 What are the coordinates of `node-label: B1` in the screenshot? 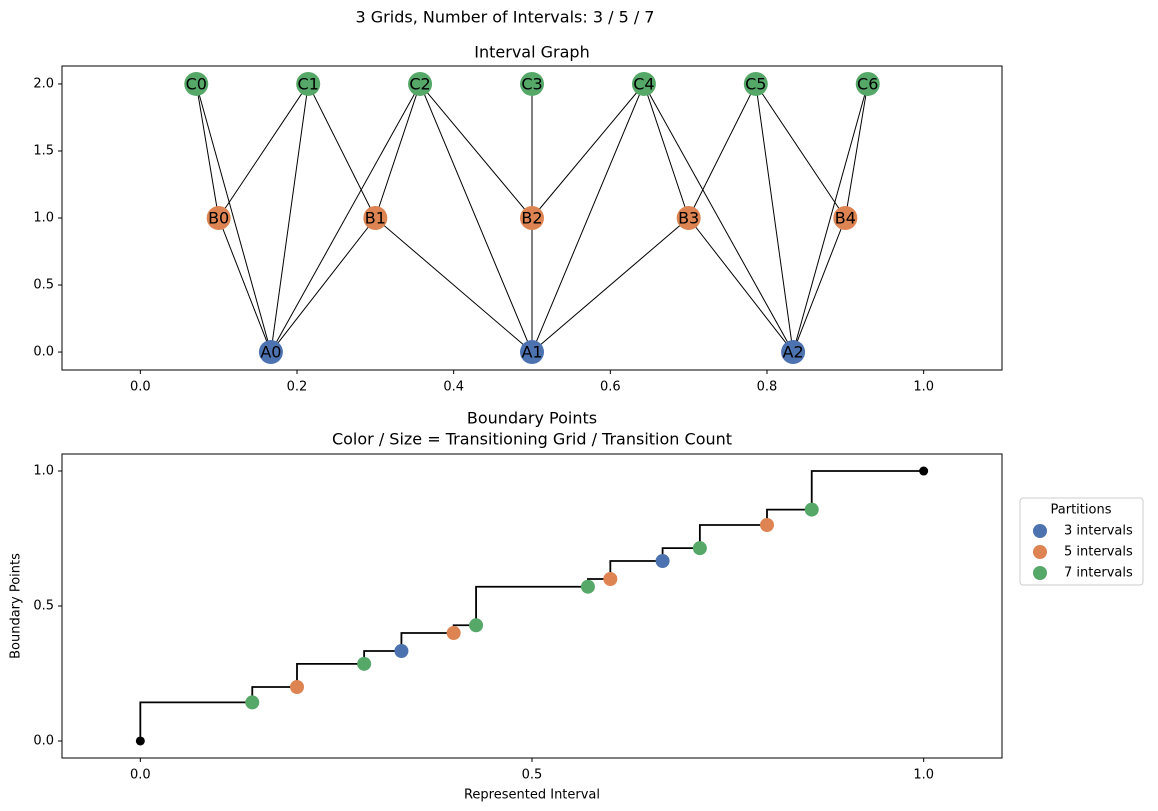 It's located at (375, 218).